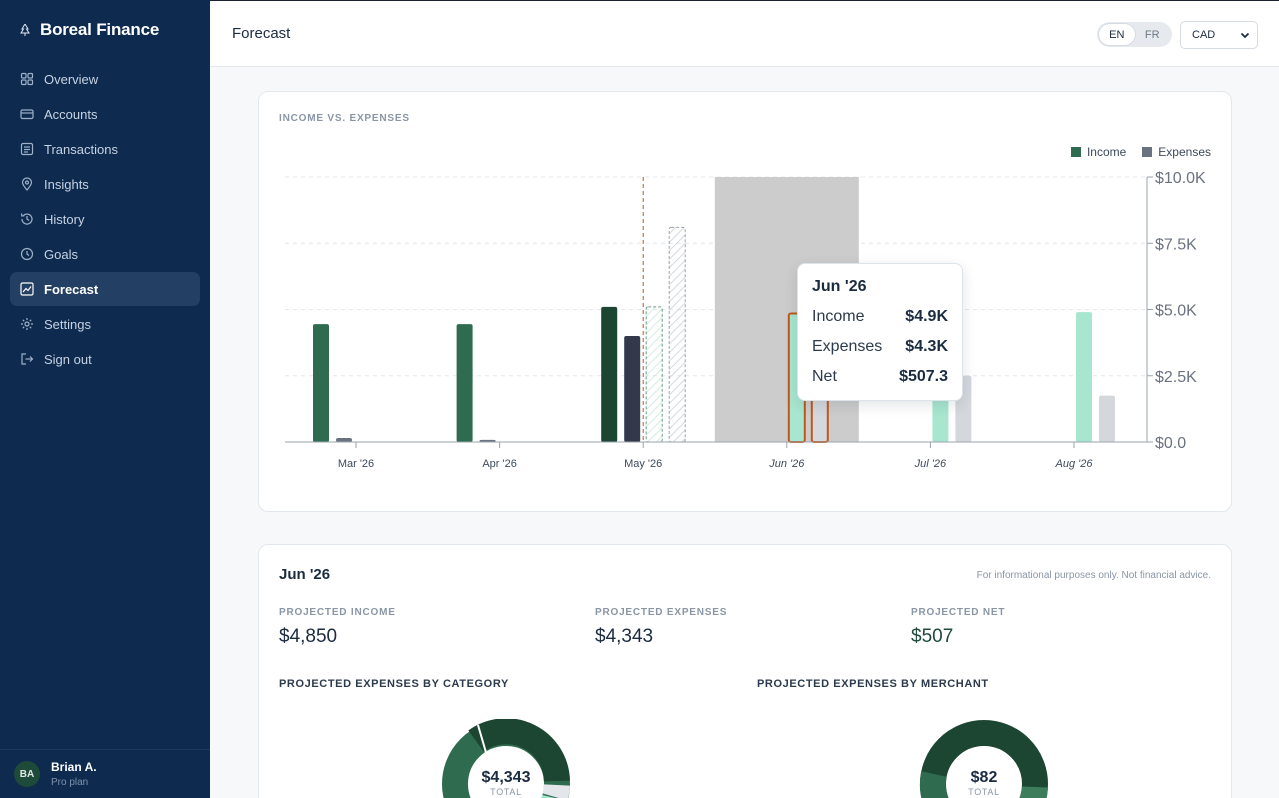  What do you see at coordinates (27, 774) in the screenshot?
I see `avatar: BA` at bounding box center [27, 774].